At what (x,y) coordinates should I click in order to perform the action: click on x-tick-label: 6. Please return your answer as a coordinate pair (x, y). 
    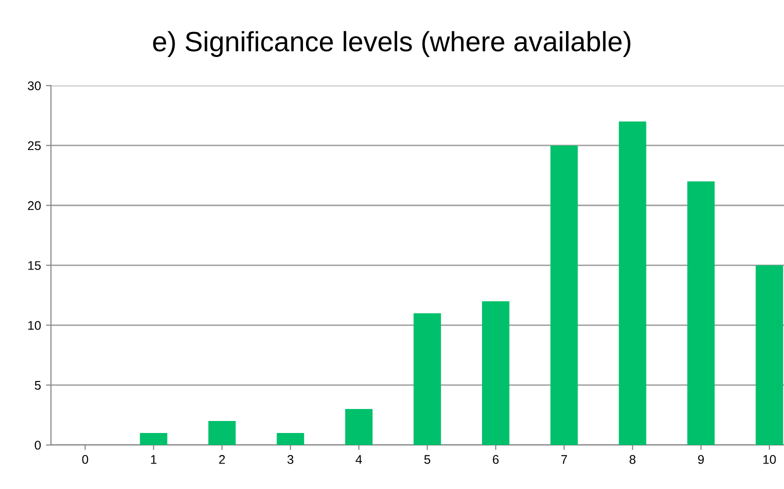
    Looking at the image, I should click on (495, 459).